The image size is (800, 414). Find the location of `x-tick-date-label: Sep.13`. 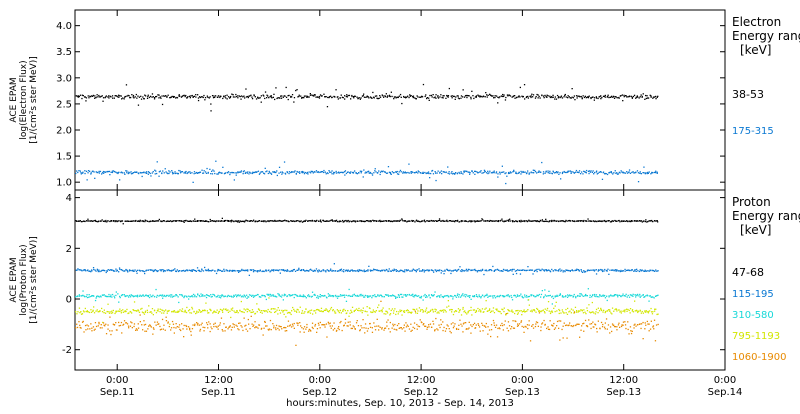

x-tick-date-label: Sep.13 is located at coordinates (623, 392).